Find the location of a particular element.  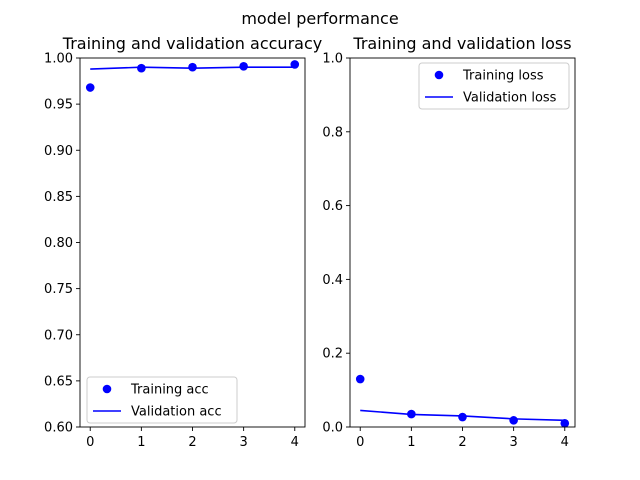

y-tick-label: 0.60 is located at coordinates (58, 428).